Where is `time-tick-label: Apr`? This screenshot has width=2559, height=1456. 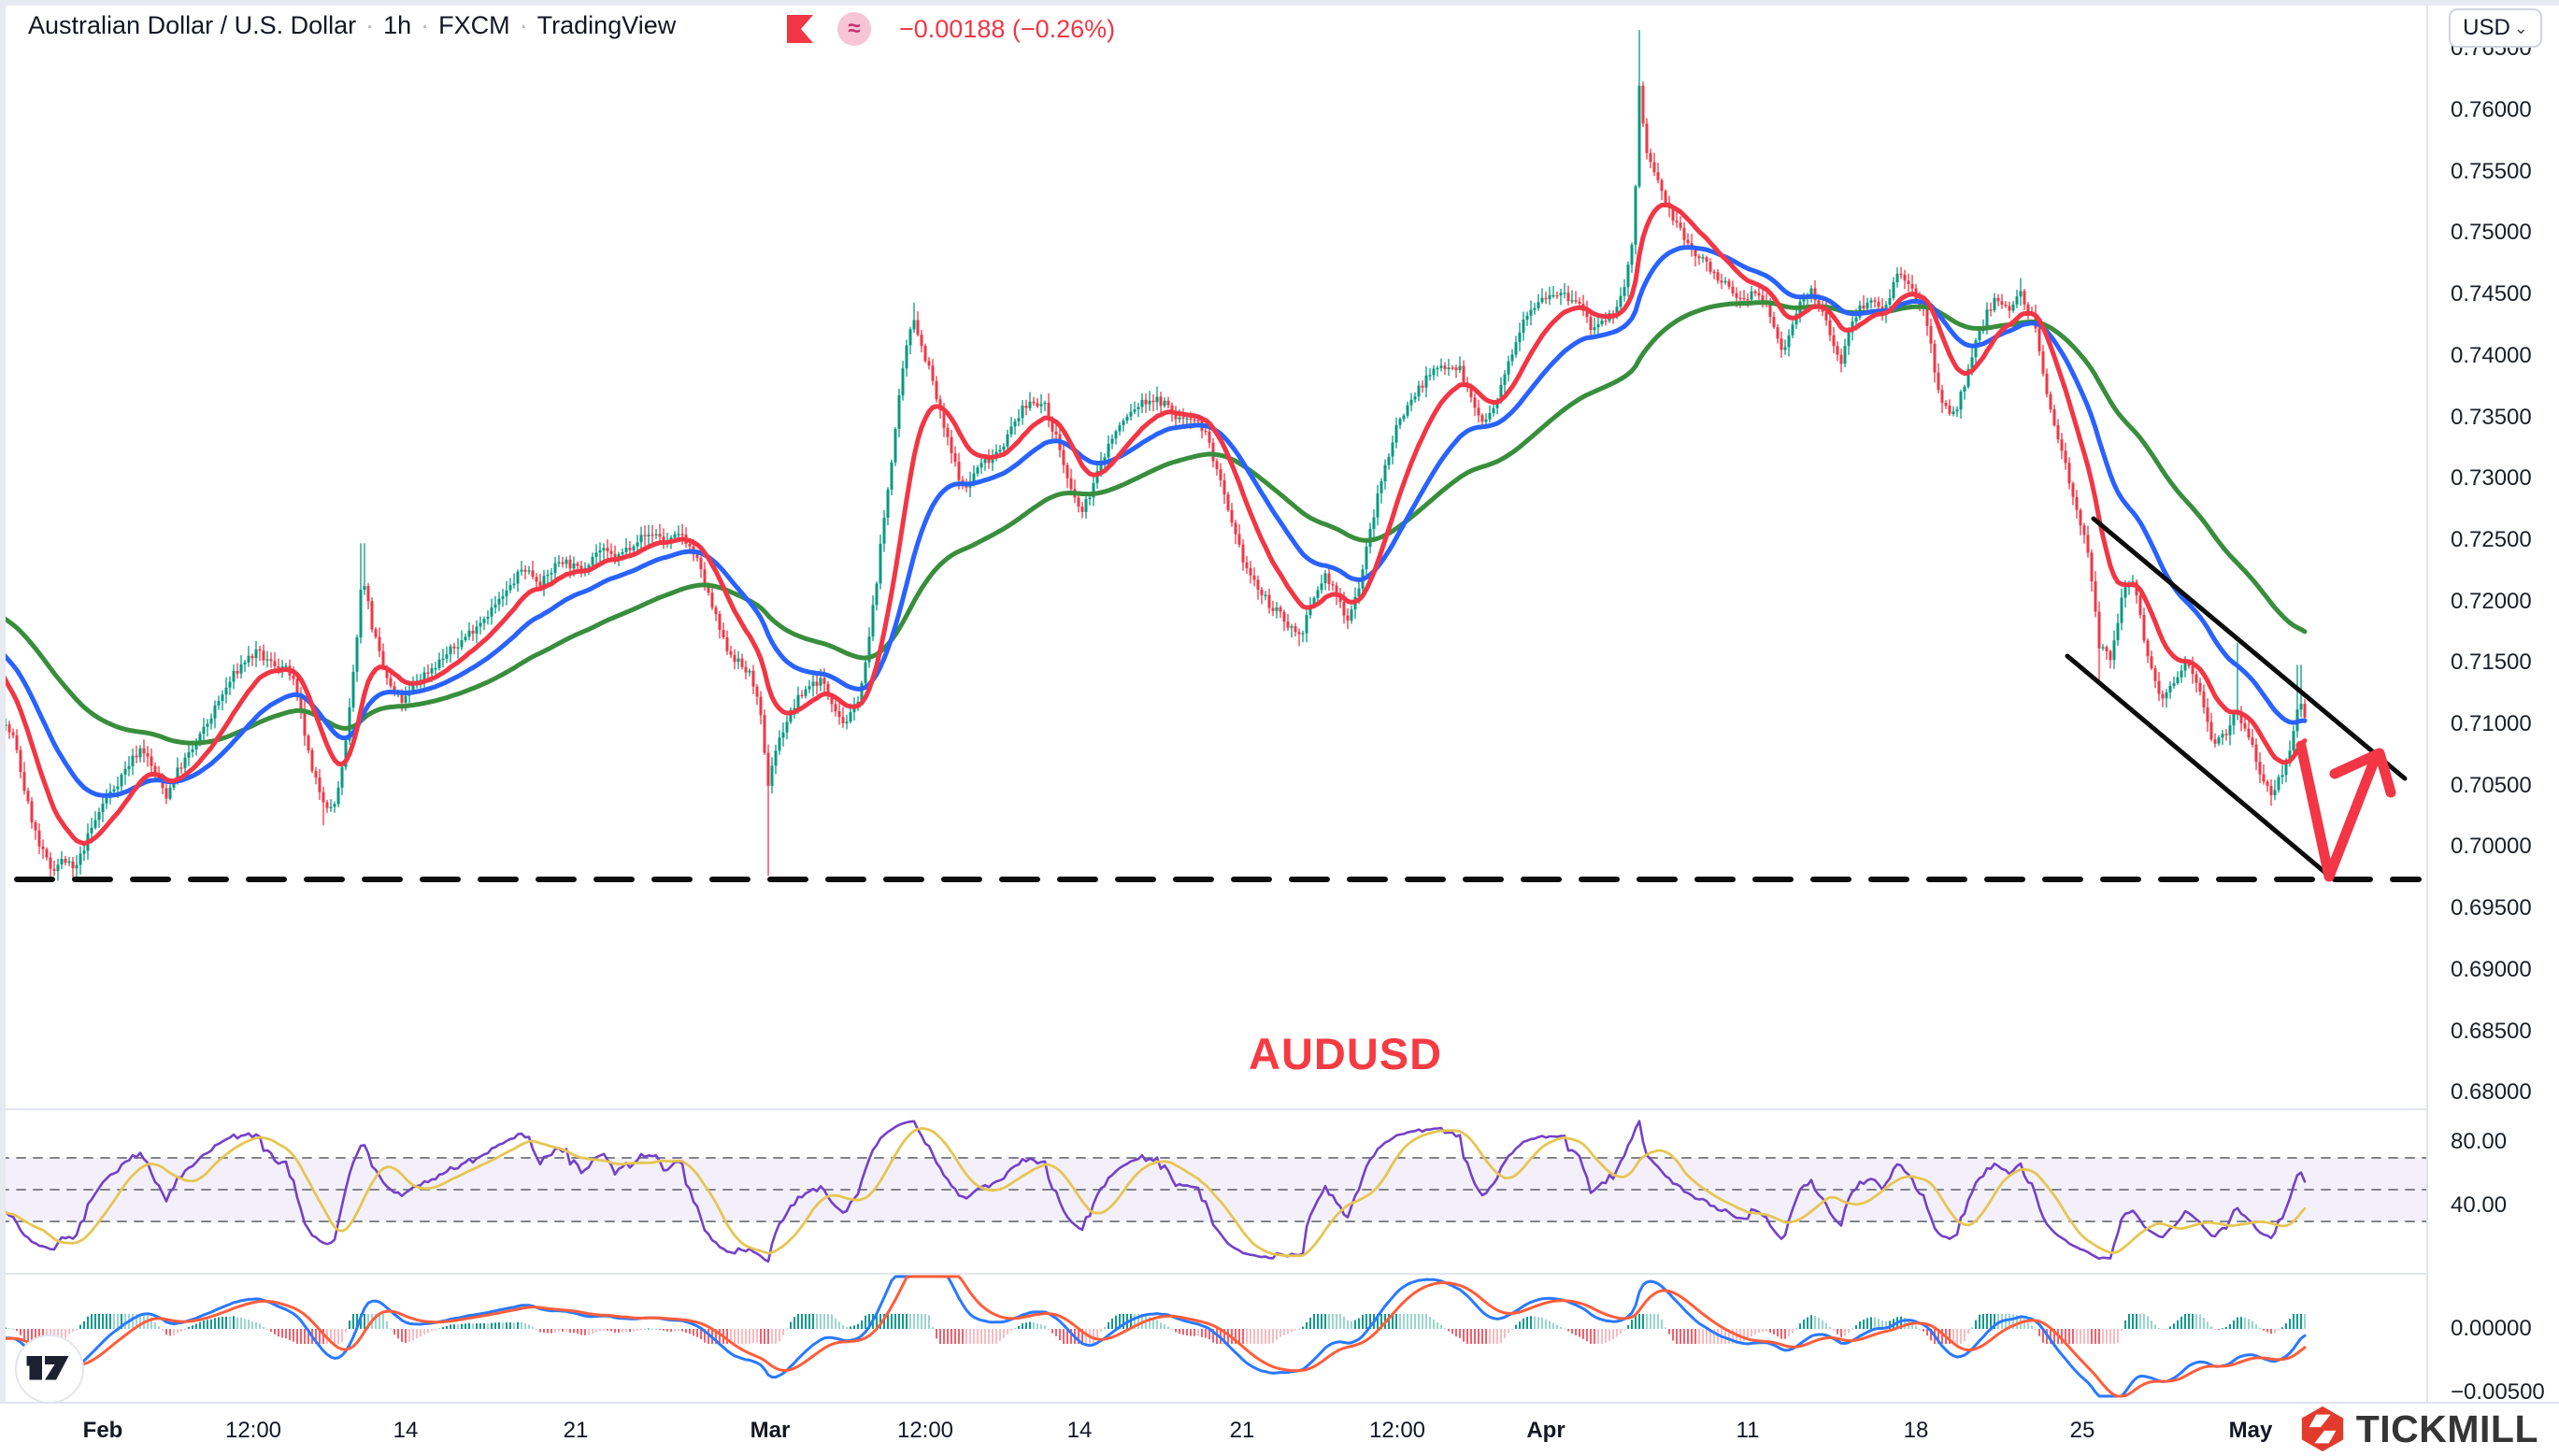 time-tick-label: Apr is located at coordinates (1545, 1430).